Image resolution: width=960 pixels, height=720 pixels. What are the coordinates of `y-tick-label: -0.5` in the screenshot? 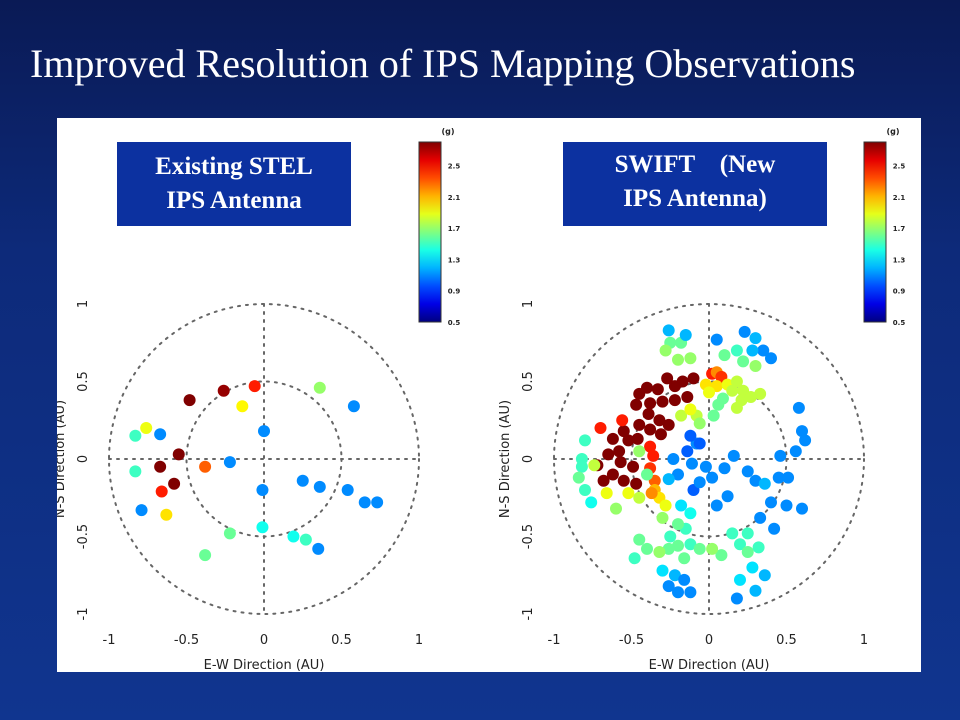 It's located at (528, 536).